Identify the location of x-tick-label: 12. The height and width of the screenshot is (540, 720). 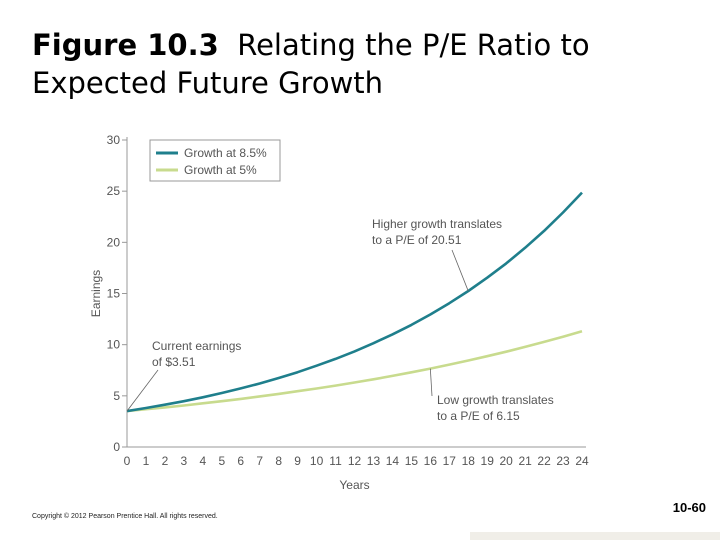
(355, 461).